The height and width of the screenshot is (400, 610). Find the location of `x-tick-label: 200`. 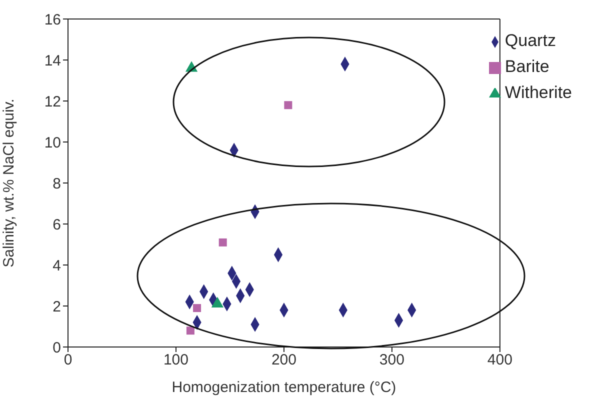

x-tick-label: 200 is located at coordinates (283, 360).